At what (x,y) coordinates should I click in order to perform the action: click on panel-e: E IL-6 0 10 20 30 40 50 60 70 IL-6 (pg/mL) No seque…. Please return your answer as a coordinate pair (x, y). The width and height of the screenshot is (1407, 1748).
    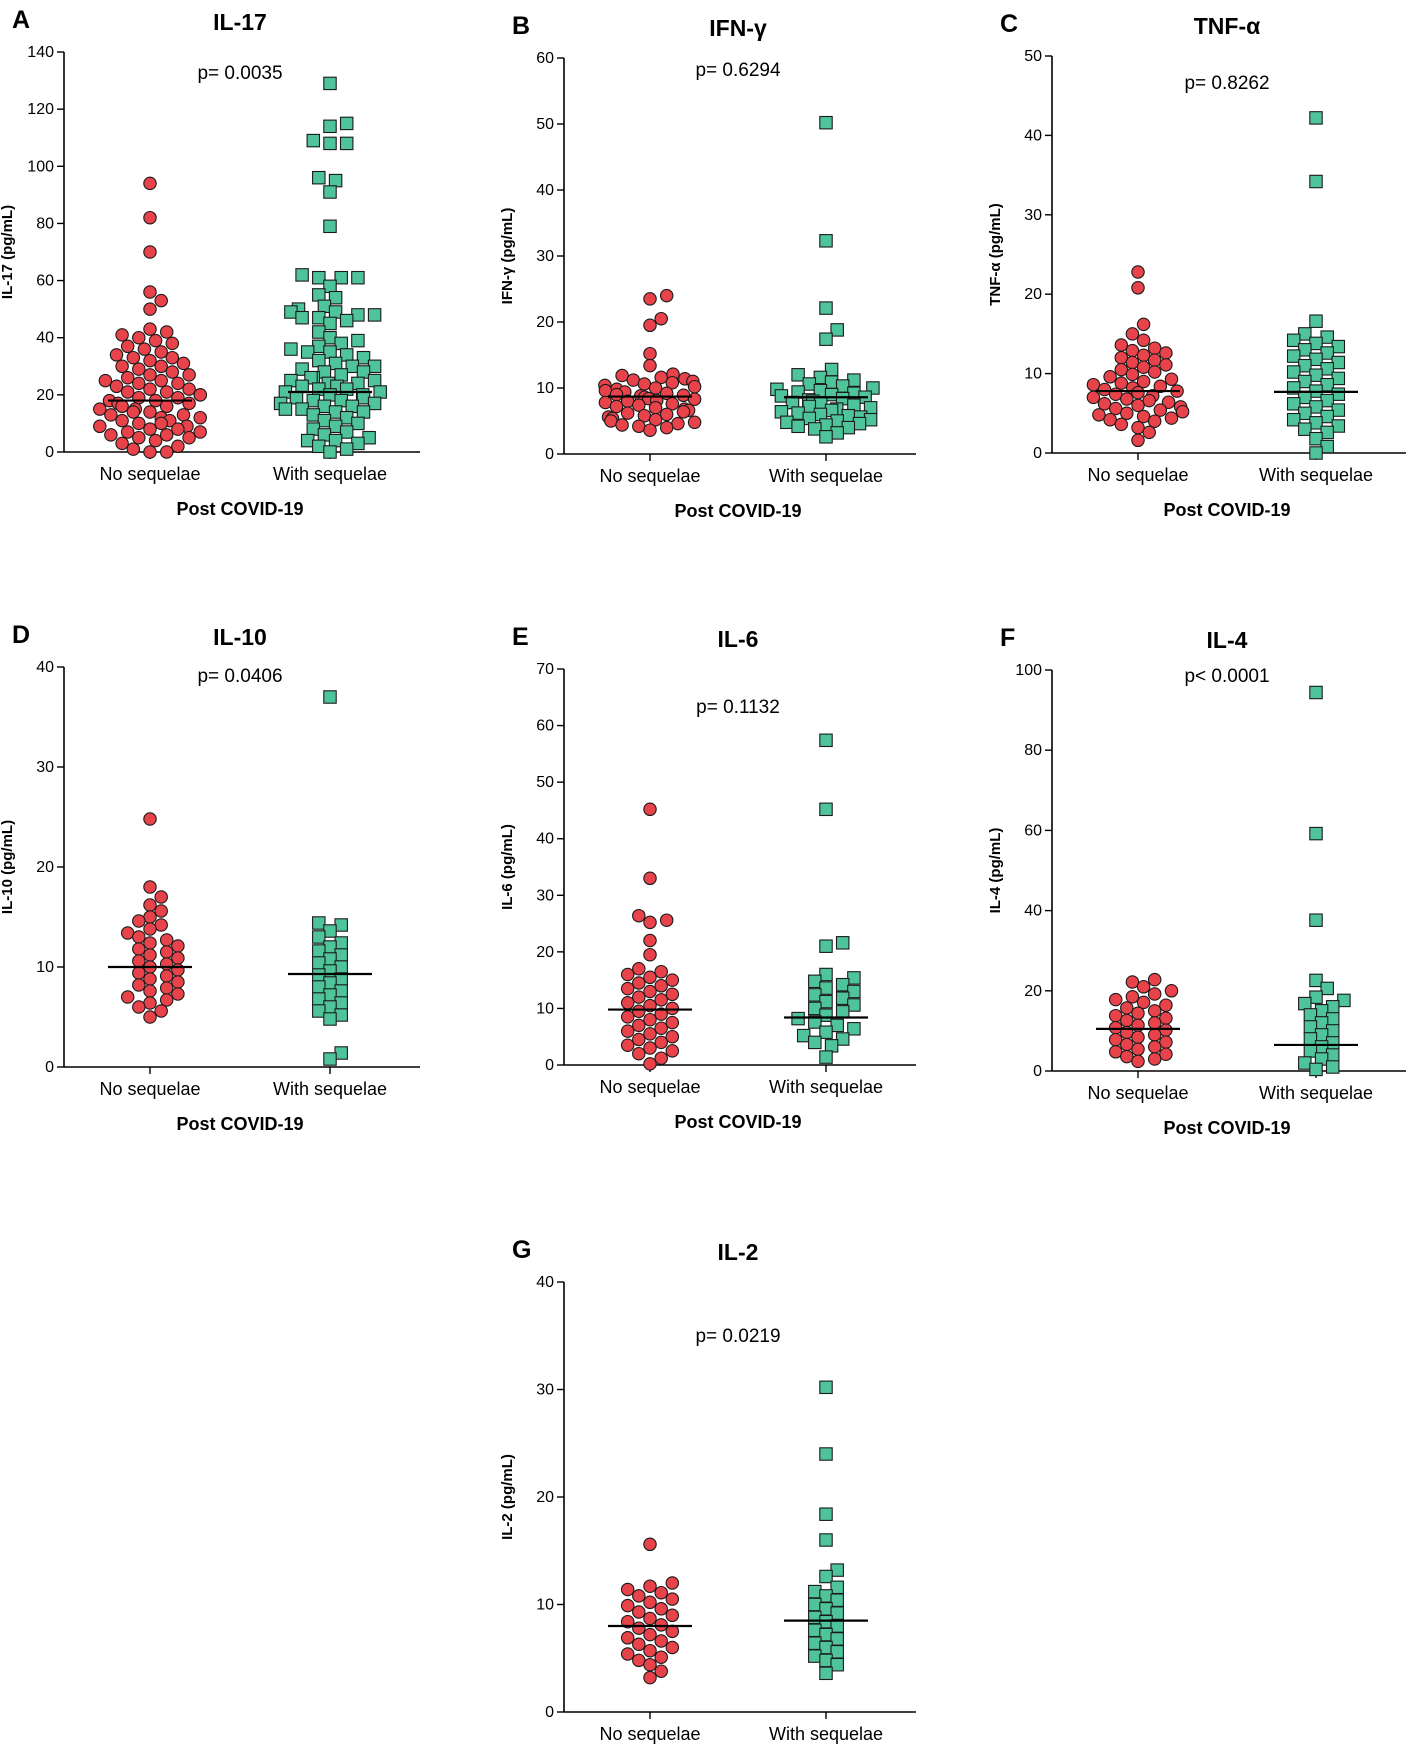
    Looking at the image, I should click on (707, 877).